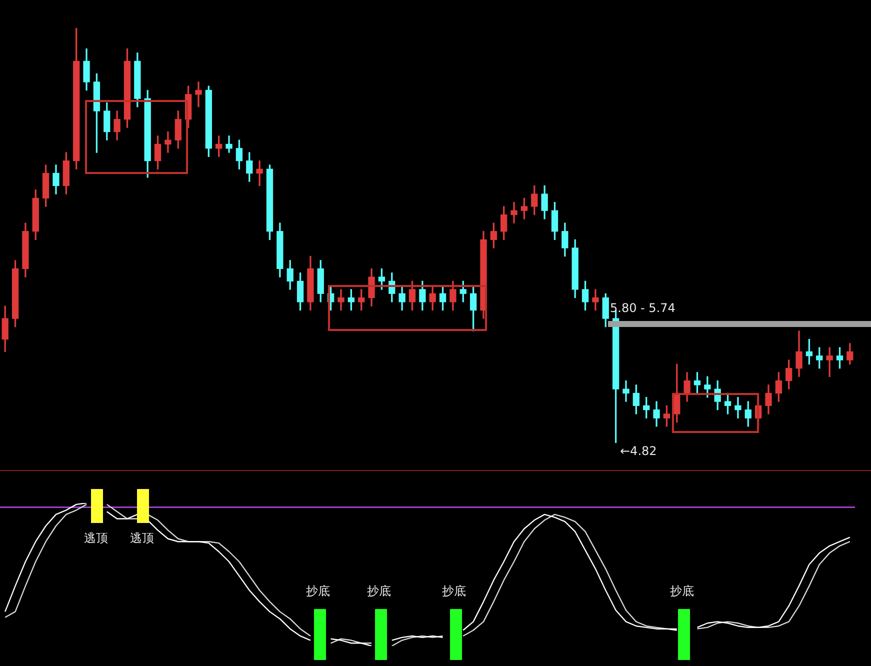 Image resolution: width=871 pixels, height=666 pixels. Describe the element at coordinates (638, 451) in the screenshot. I see `text: ←4.82` at that location.